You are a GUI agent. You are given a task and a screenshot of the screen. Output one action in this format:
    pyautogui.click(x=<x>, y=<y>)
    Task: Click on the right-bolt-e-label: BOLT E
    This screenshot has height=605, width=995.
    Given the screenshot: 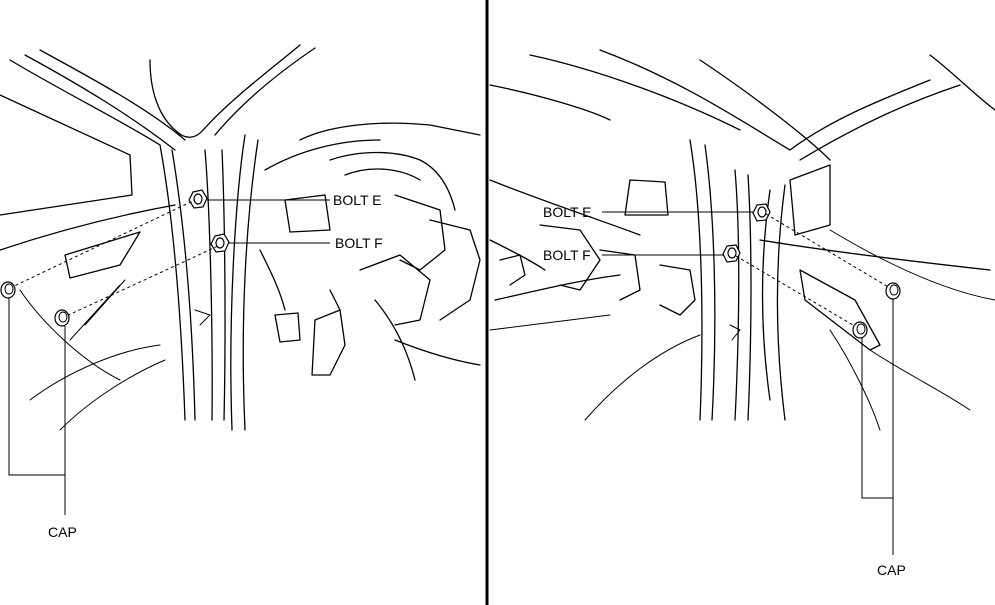 What is the action you would take?
    pyautogui.click(x=567, y=212)
    